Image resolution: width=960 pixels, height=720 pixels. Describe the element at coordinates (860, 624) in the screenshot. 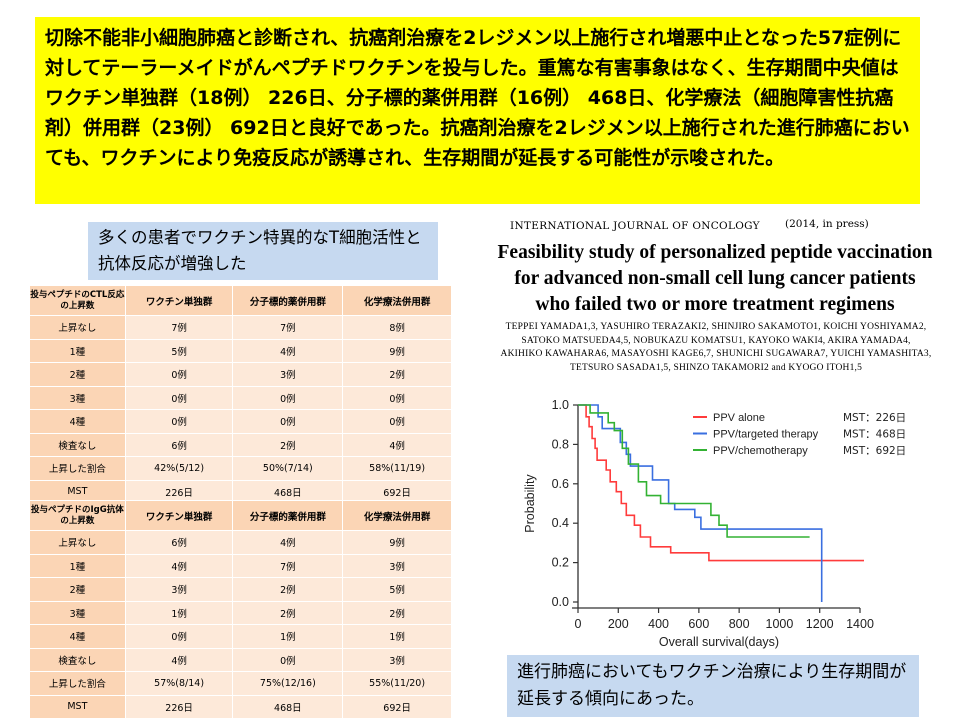

I see `x-tick-label: 1400` at that location.